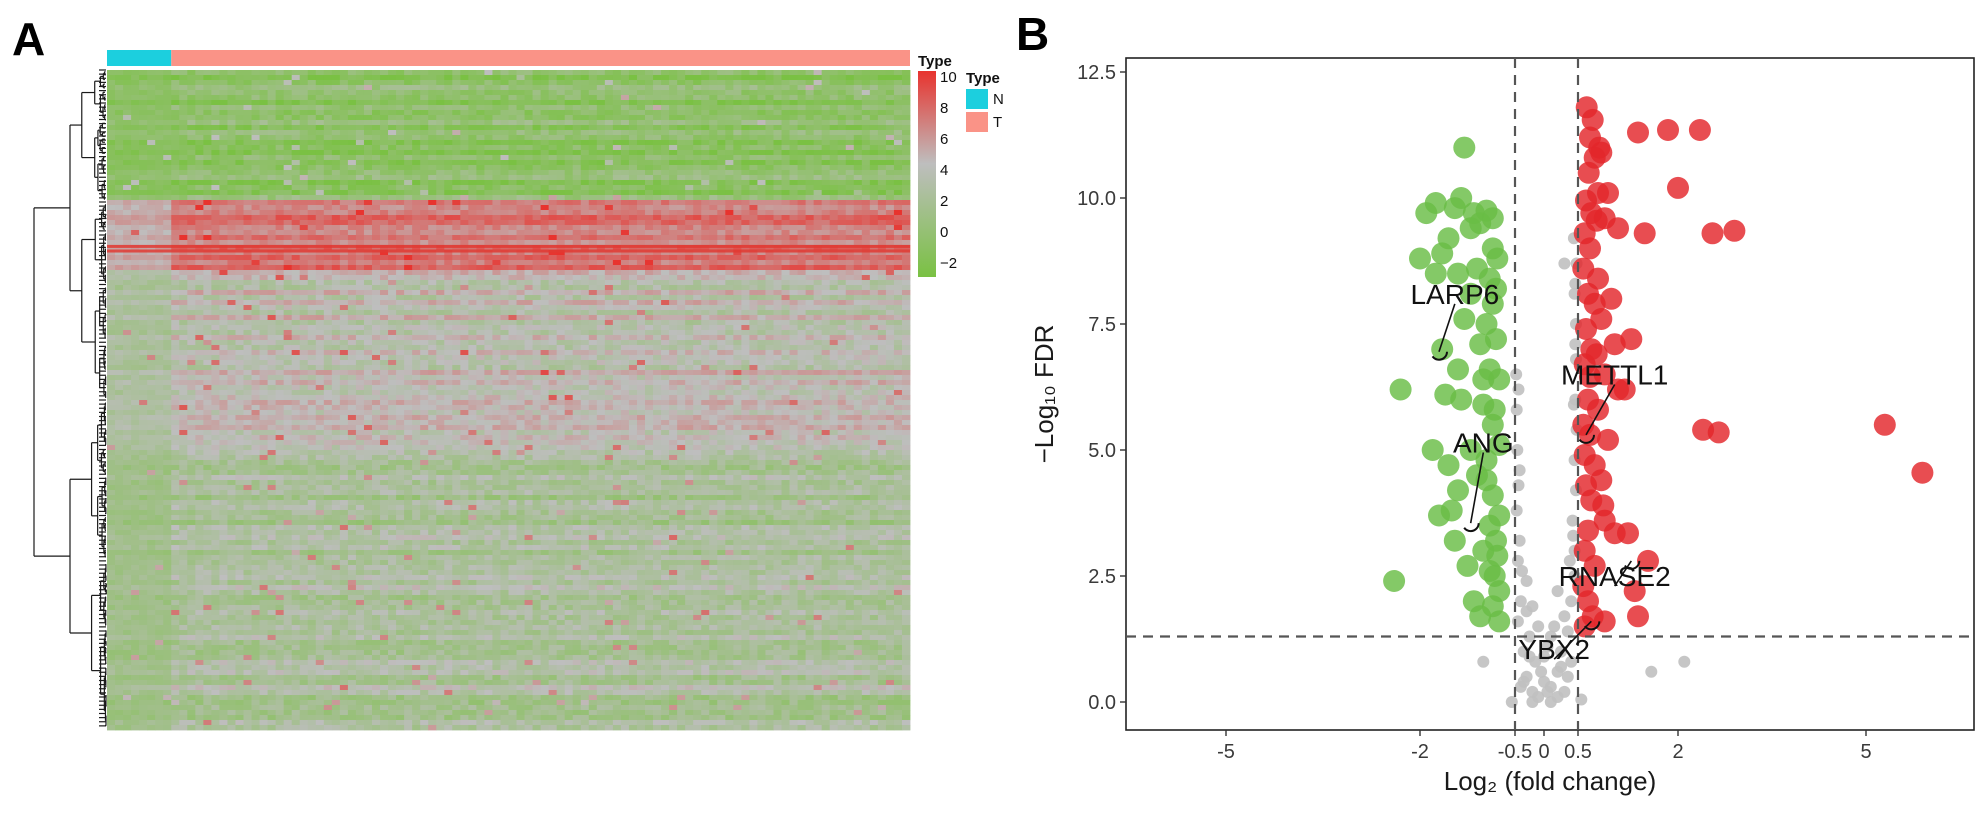  Describe the element at coordinates (28, 39) in the screenshot. I see `panel-a-label: A` at that location.